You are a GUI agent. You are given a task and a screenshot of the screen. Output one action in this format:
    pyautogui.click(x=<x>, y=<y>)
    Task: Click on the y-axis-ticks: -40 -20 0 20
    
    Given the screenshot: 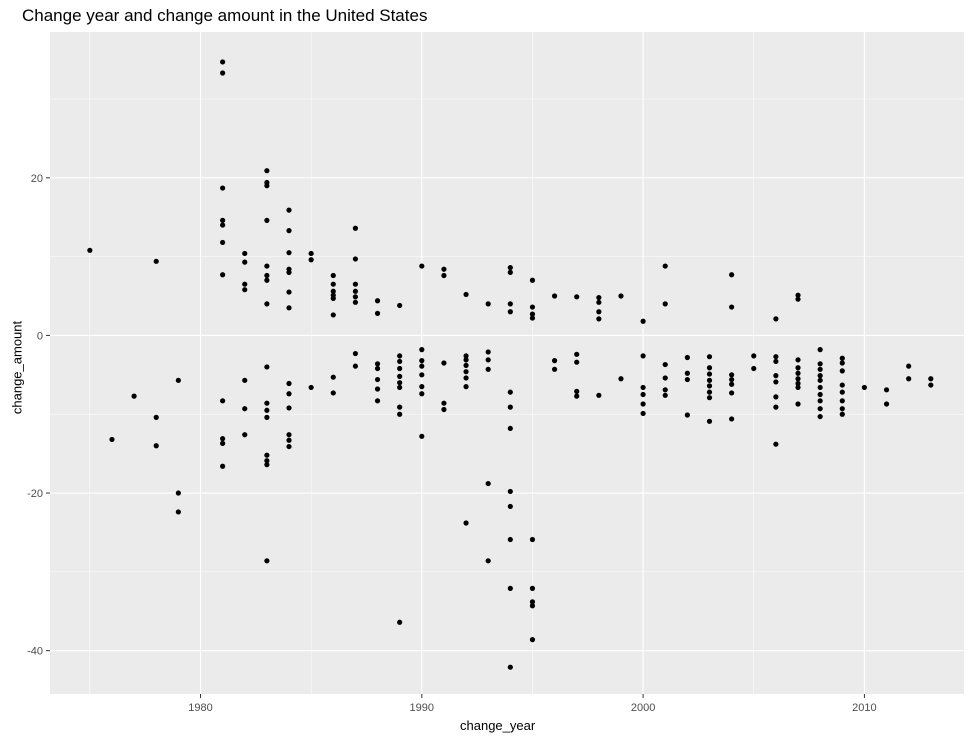 What is the action you would take?
    pyautogui.click(x=38, y=415)
    